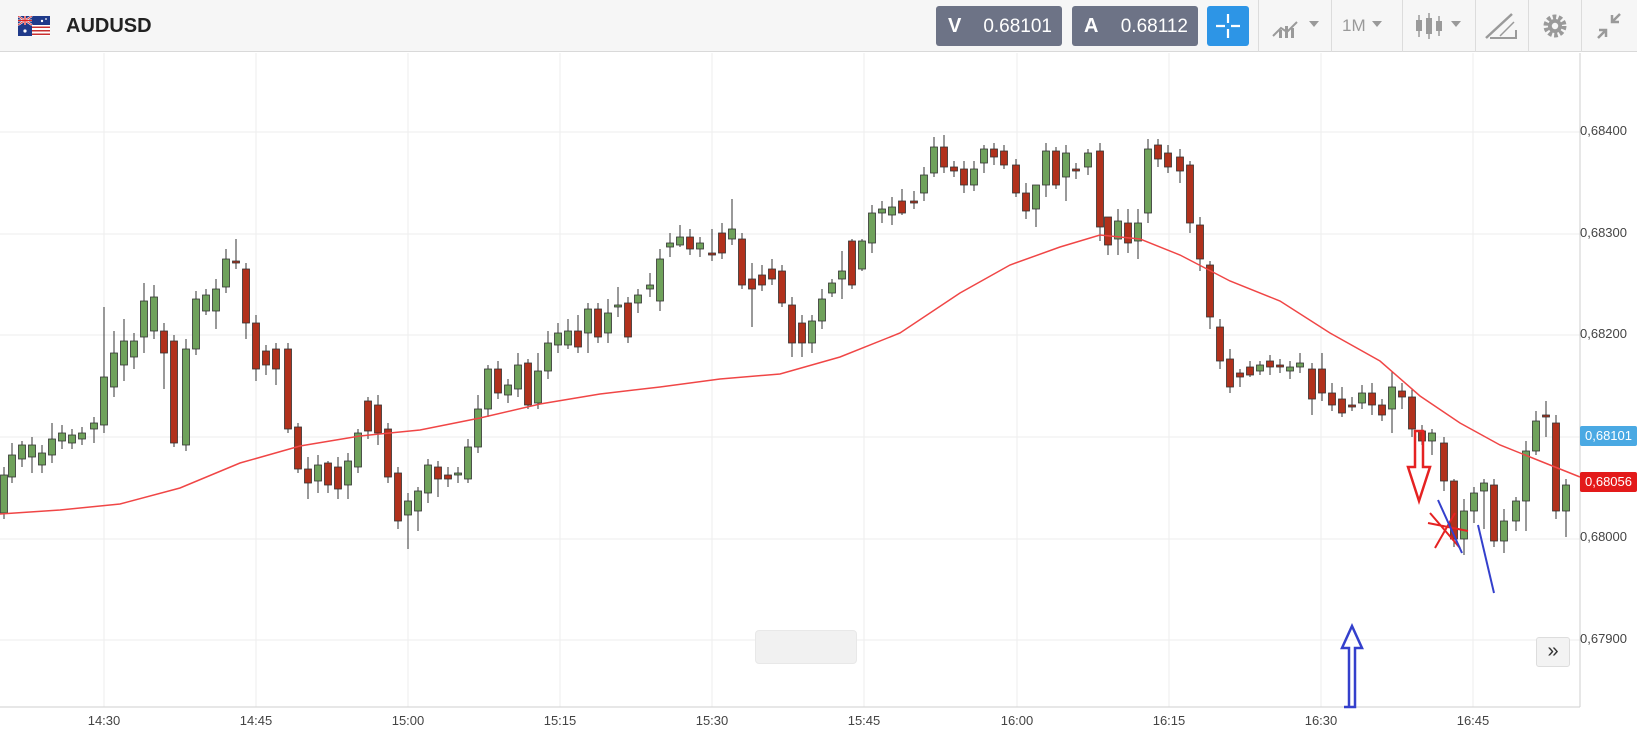 The width and height of the screenshot is (1637, 741). What do you see at coordinates (818, 26) in the screenshot?
I see `chart-toolbar: AUDUSD V 0.68101 A 0.68112 1M` at bounding box center [818, 26].